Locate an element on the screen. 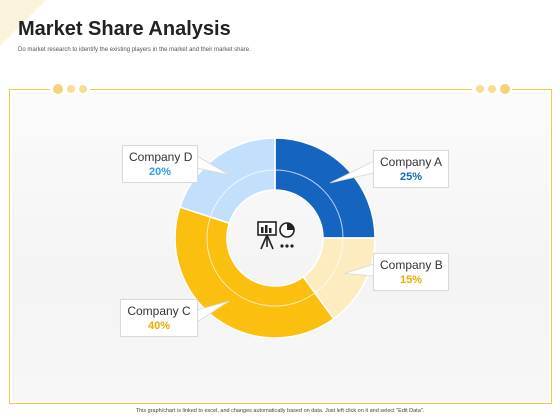  slice-company-a is located at coordinates (325, 188).